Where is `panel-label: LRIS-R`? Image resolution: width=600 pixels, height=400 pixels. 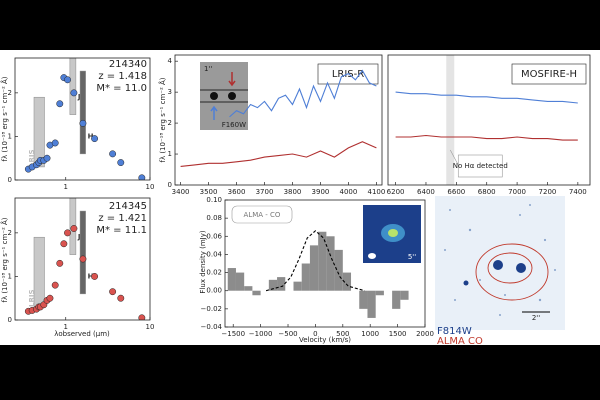
panel-label: LRIS-R is located at coordinates (348, 74).